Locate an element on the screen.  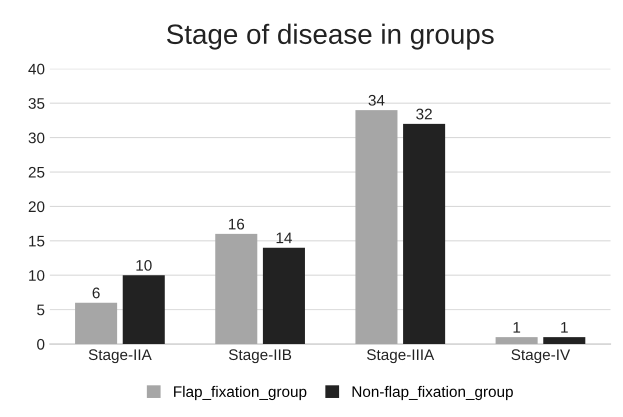
data-label: 16 is located at coordinates (236, 224).